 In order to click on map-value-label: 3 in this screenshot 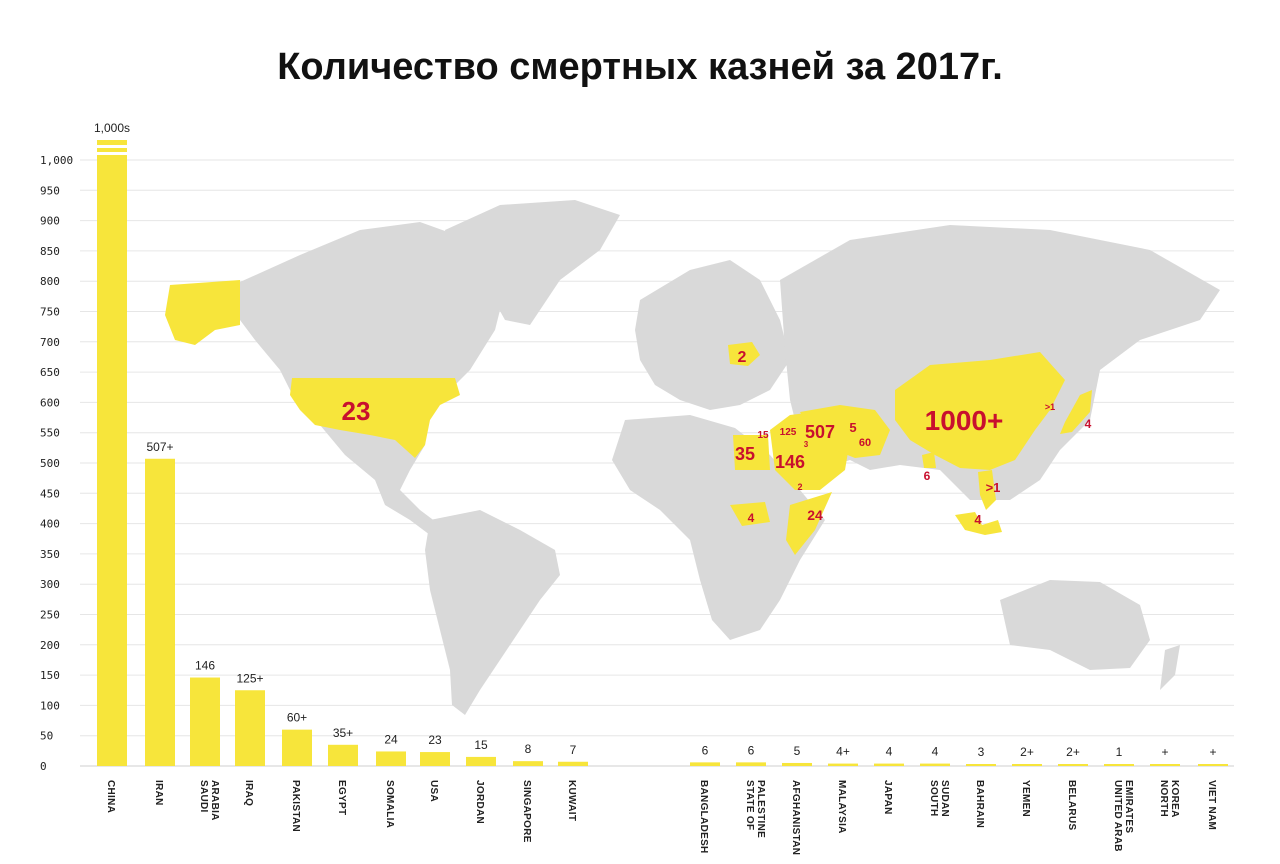, I will do `click(806, 444)`.